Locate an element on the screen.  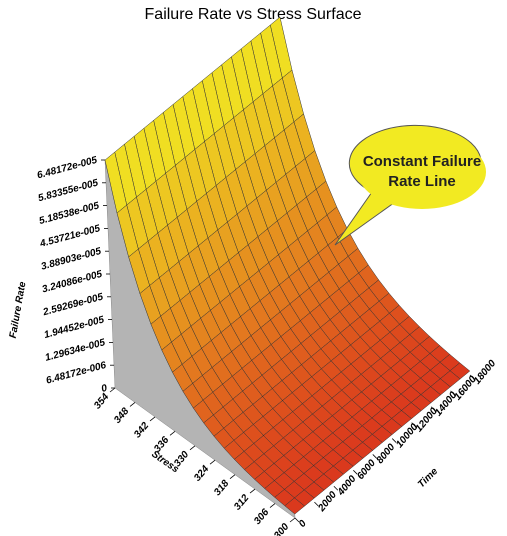
x-axis-label: Time is located at coordinates (428, 478).